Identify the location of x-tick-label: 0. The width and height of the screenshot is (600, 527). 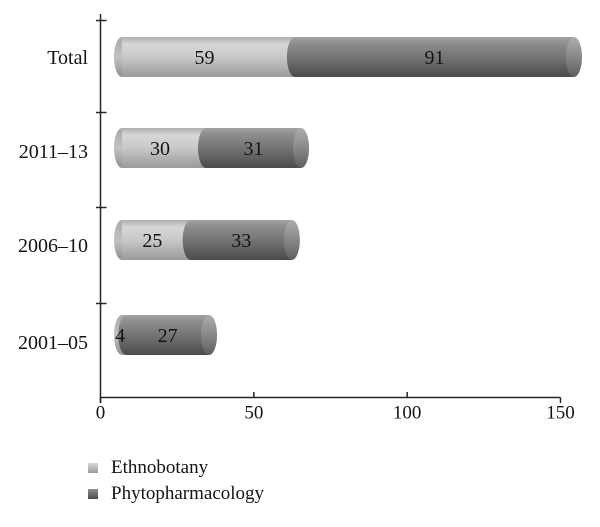
(101, 413).